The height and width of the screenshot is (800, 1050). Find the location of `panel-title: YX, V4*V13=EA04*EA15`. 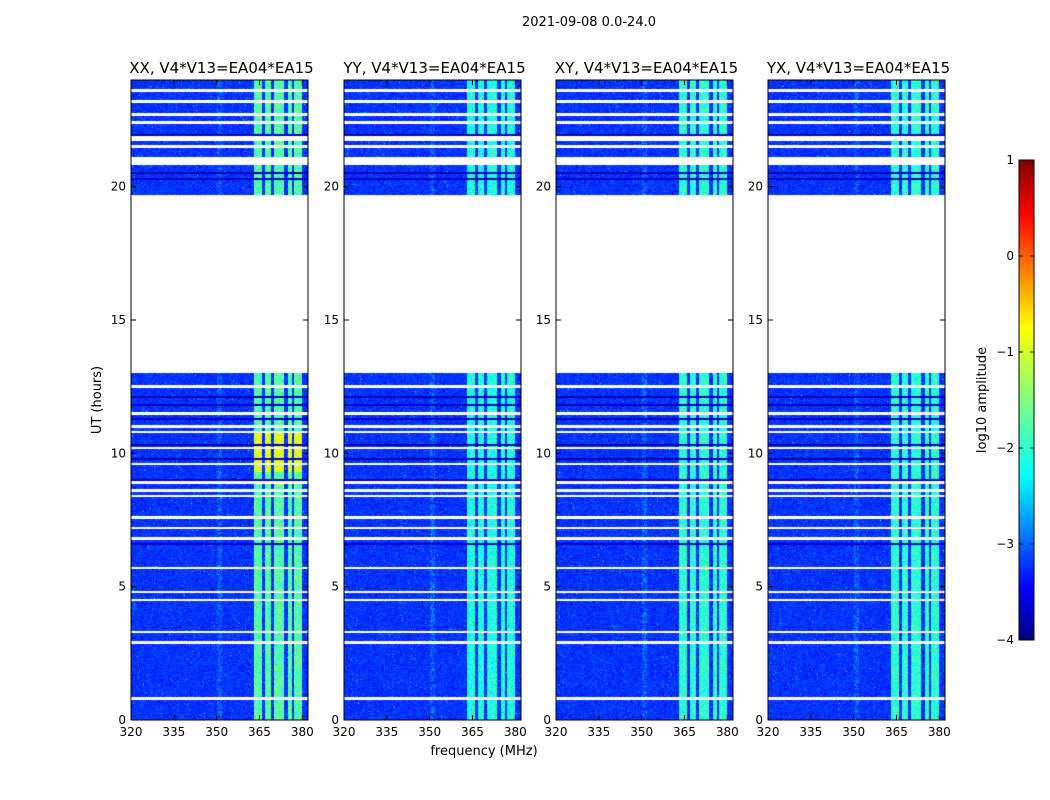

panel-title: YX, V4*V13=EA04*EA15 is located at coordinates (858, 68).